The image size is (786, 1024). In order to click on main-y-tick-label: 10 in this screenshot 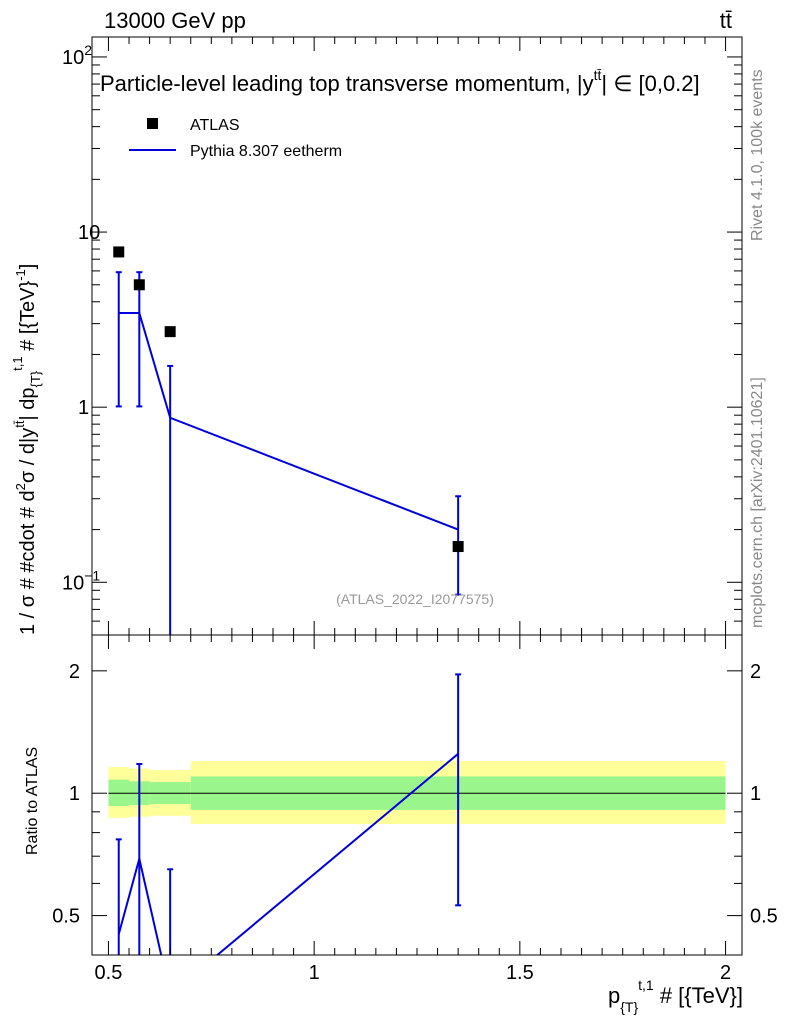, I will do `click(89, 233)`.